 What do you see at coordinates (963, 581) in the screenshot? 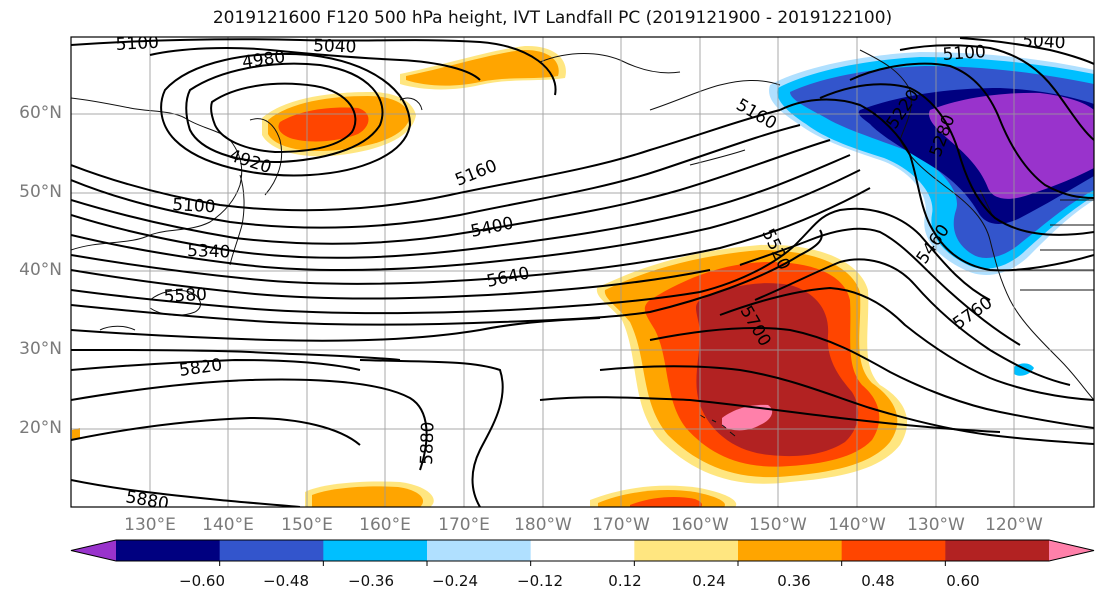
I see `colorbar-tick-label: 0.60` at bounding box center [963, 581].